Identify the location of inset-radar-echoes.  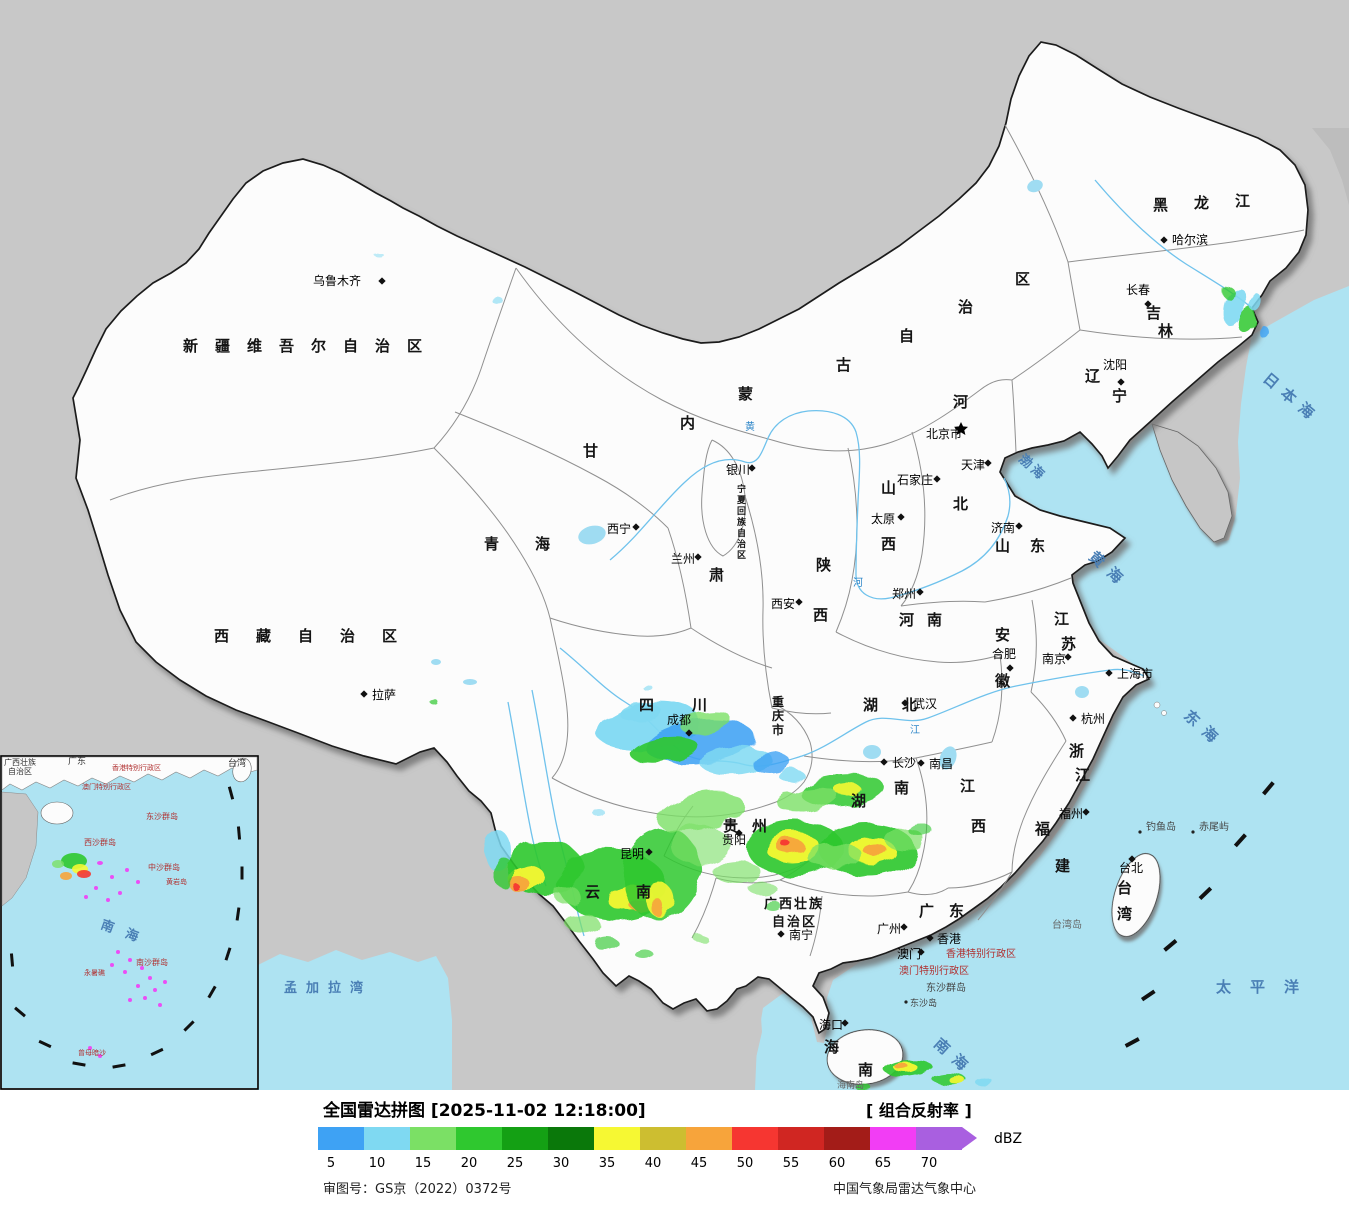
(109, 955).